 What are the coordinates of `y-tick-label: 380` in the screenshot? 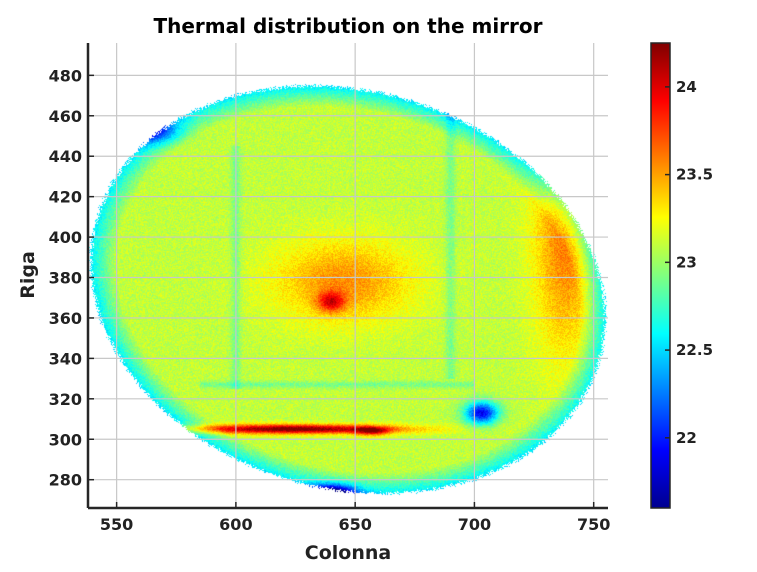 It's located at (65, 278).